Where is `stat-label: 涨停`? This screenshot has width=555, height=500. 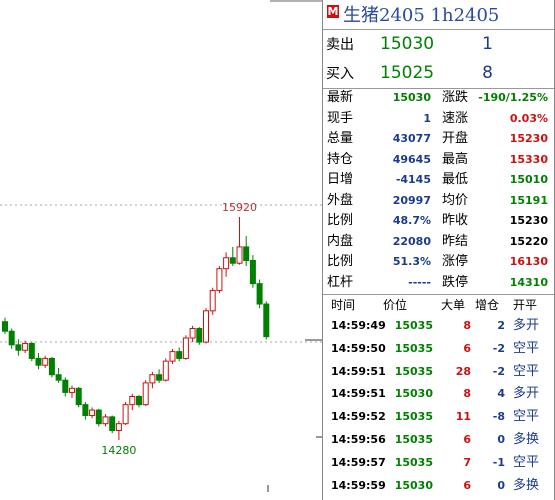
stat-label: 涨停 is located at coordinates (455, 261).